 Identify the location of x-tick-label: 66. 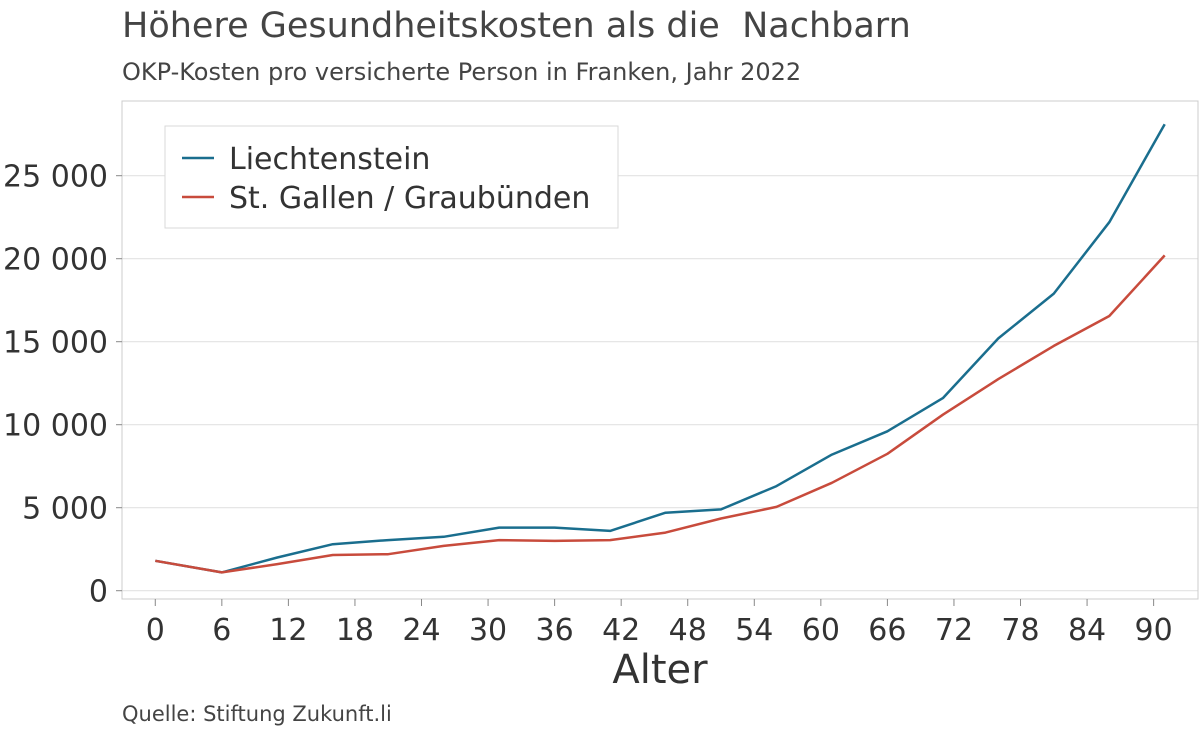
(887, 630).